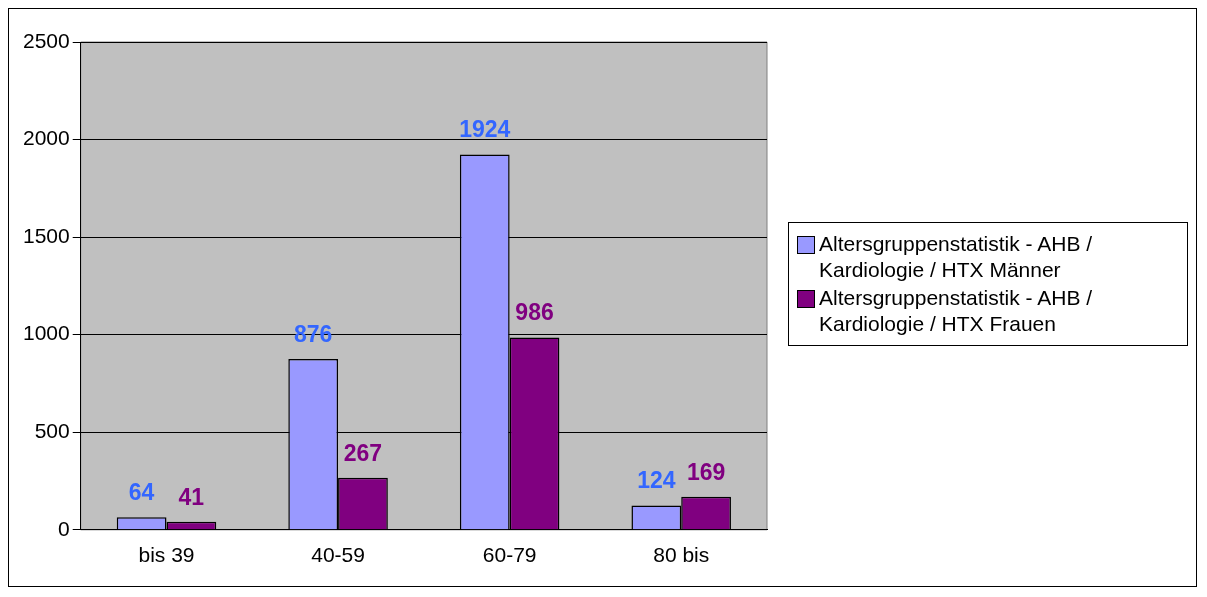 This screenshot has width=1207, height=597. What do you see at coordinates (52, 431) in the screenshot?
I see `y-tick-label: 500` at bounding box center [52, 431].